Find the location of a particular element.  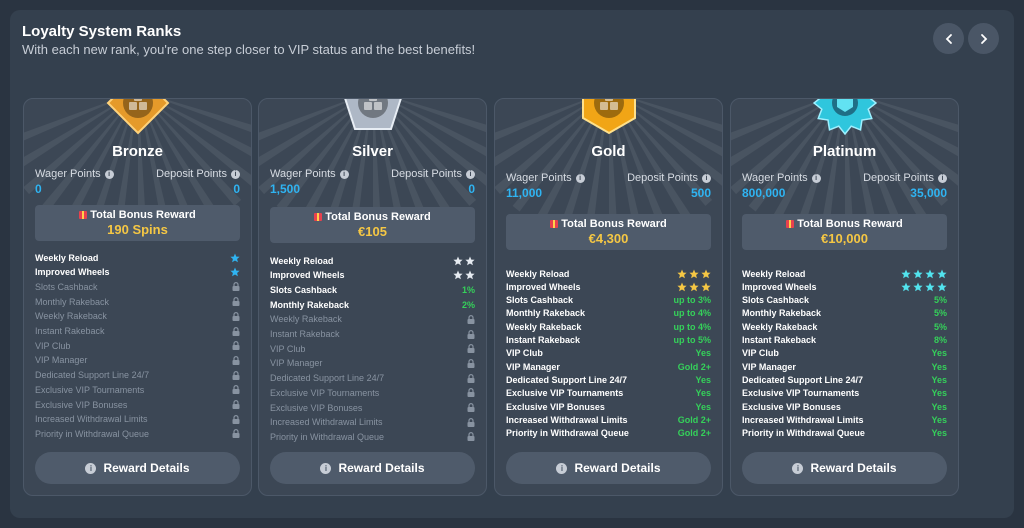

feature-value: 5% is located at coordinates (940, 326).